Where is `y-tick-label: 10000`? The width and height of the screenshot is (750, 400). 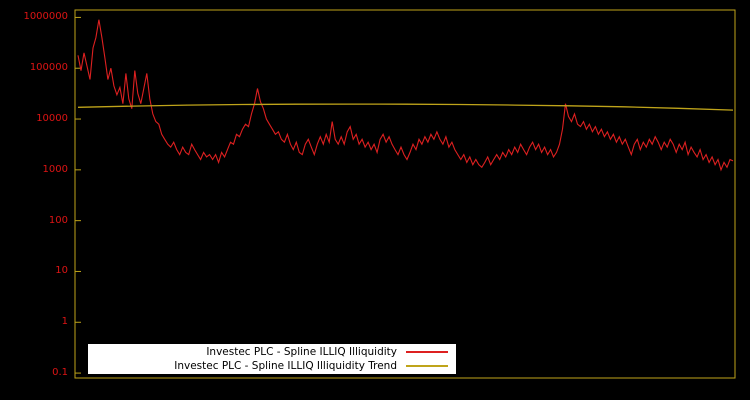
y-tick-label: 10000 is located at coordinates (52, 119).